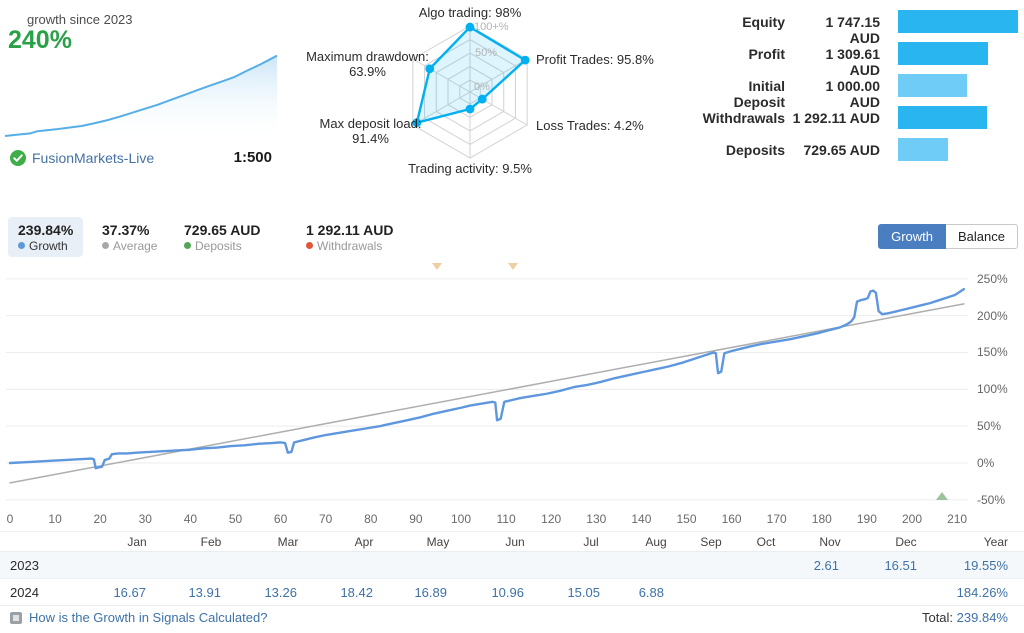  What do you see at coordinates (142, 95) in the screenshot?
I see `growth-sparkline-chart` at bounding box center [142, 95].